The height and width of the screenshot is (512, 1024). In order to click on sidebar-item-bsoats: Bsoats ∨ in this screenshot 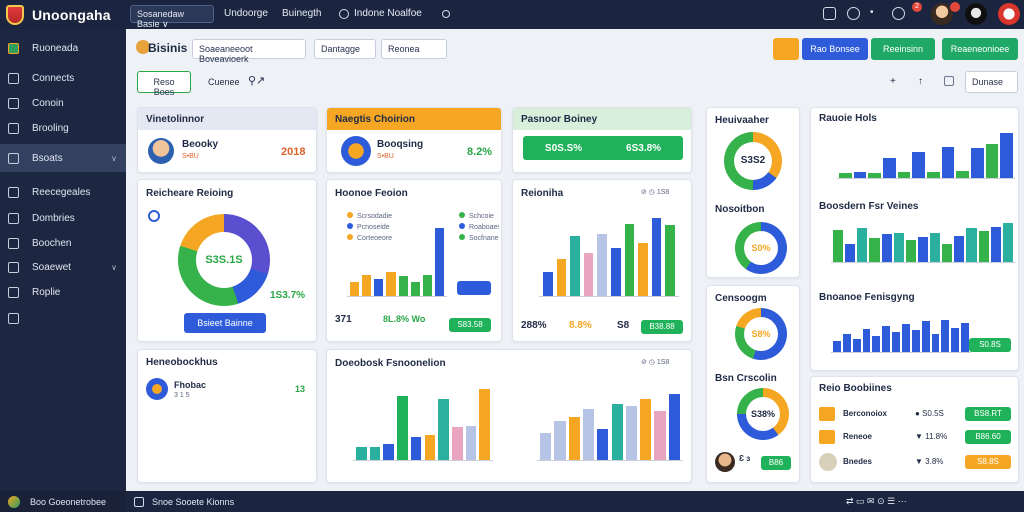, I will do `click(63, 158)`.